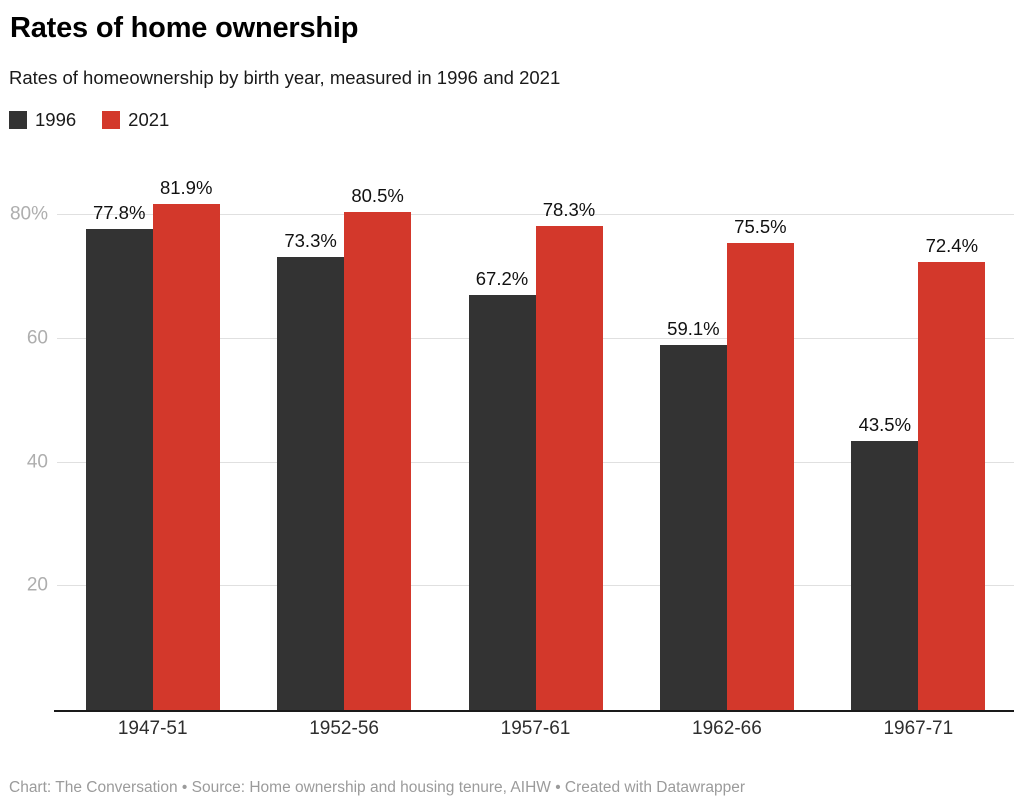 Image resolution: width=1024 pixels, height=812 pixels. I want to click on bar-value-label: 43.5%, so click(885, 425).